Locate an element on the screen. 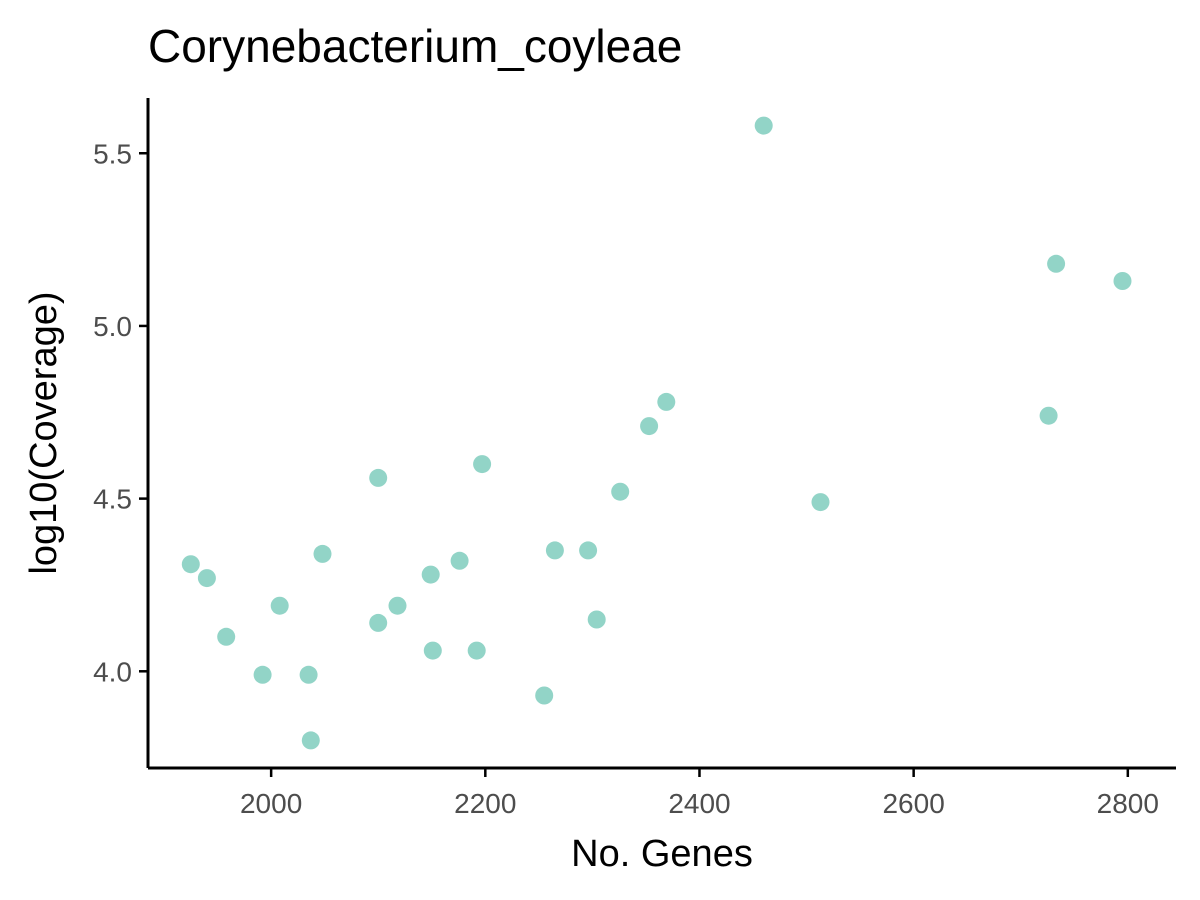 This screenshot has width=1200, height=900. y-tick-label: 5.5 is located at coordinates (112, 153).